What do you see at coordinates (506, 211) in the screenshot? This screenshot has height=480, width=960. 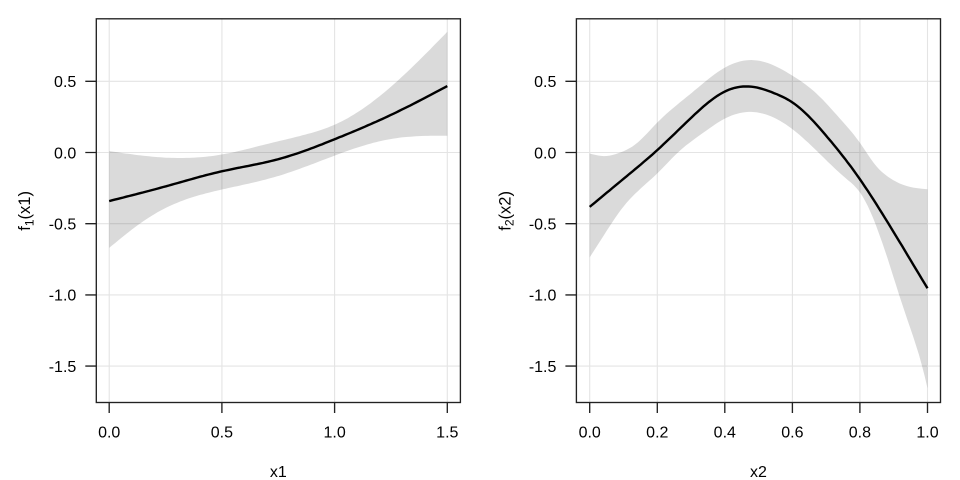 I see `svg-text: f2(x2)` at bounding box center [506, 211].